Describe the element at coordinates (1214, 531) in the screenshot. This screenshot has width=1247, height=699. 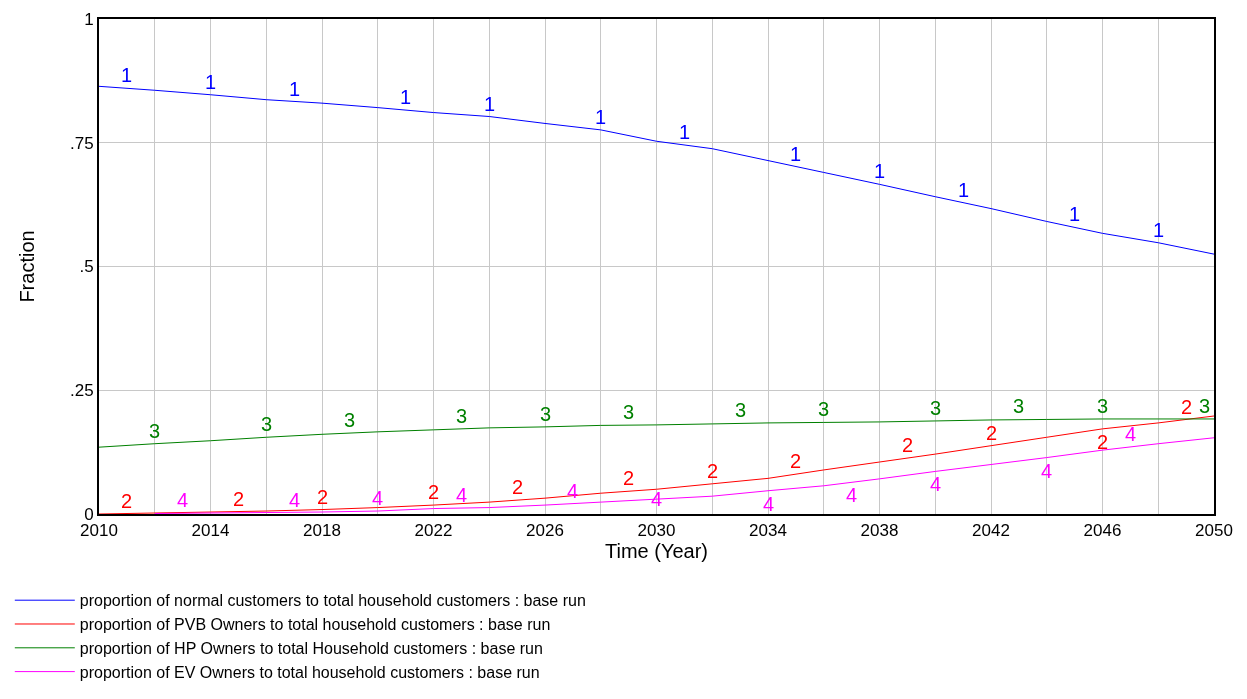
I see `x-tick-label: 2050` at that location.